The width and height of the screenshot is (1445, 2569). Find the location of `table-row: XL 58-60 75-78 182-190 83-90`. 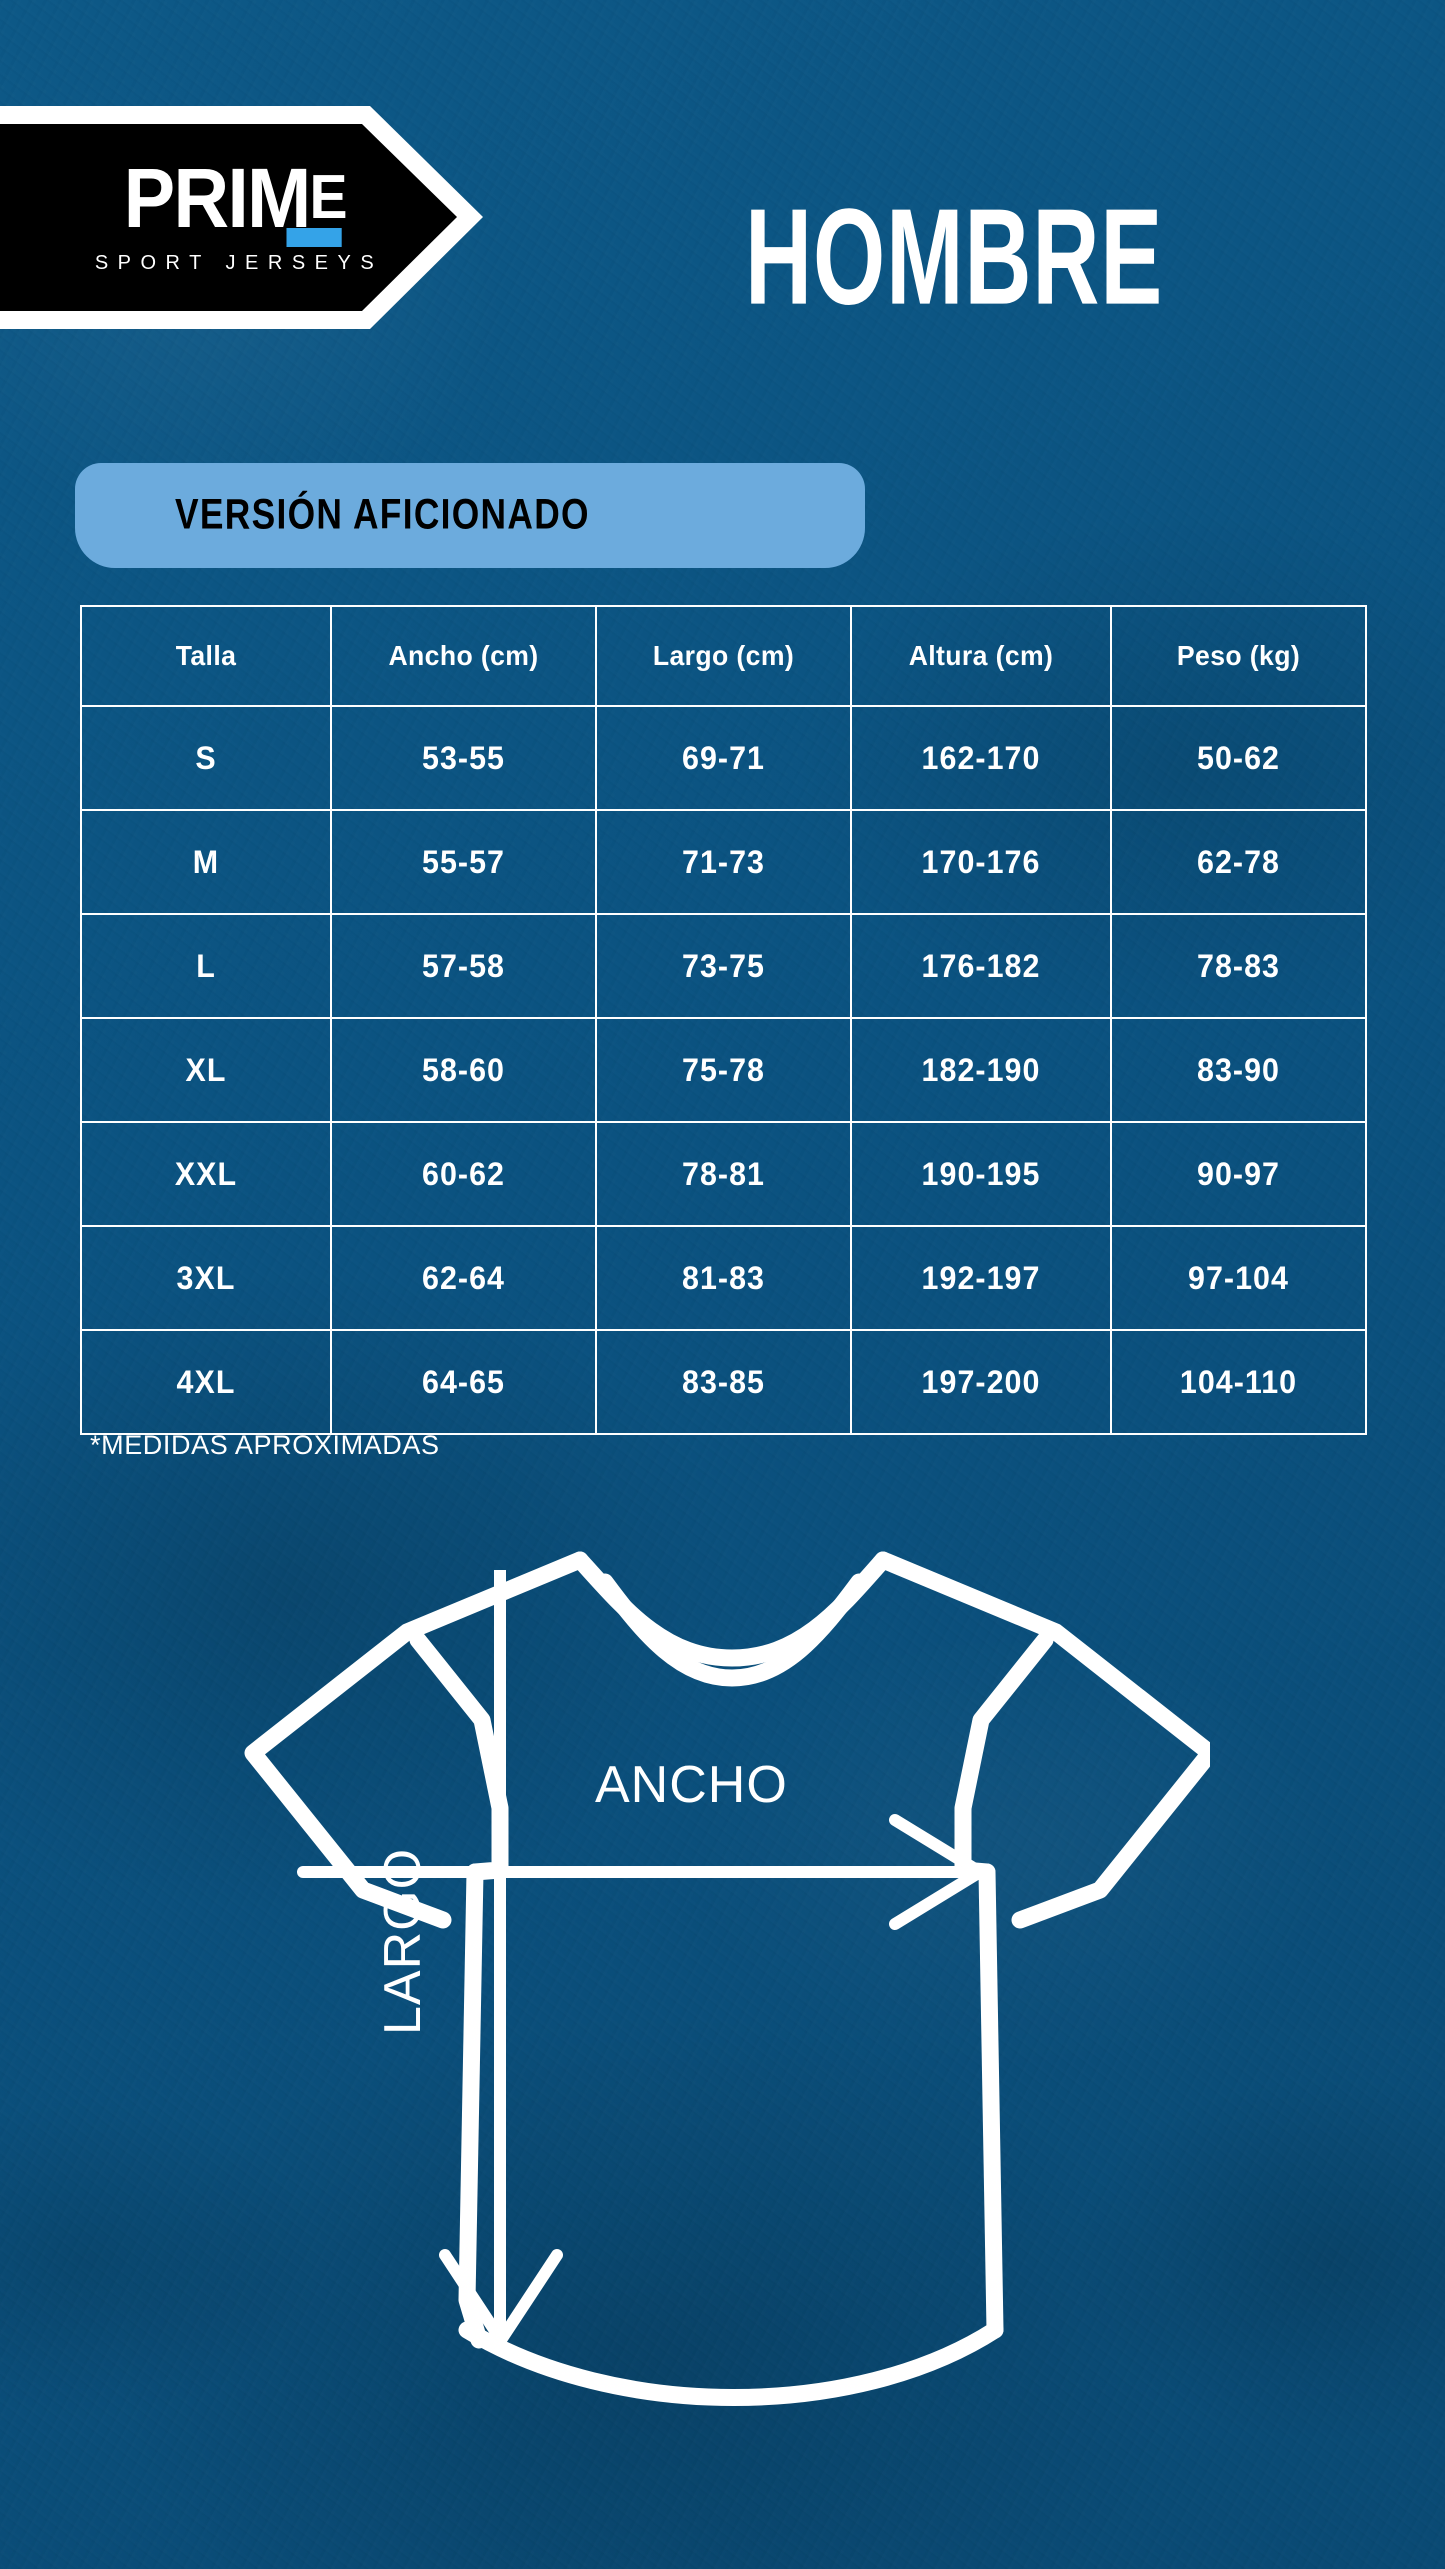

table-row: XL 58-60 75-78 182-190 83-90 is located at coordinates (723, 1070).